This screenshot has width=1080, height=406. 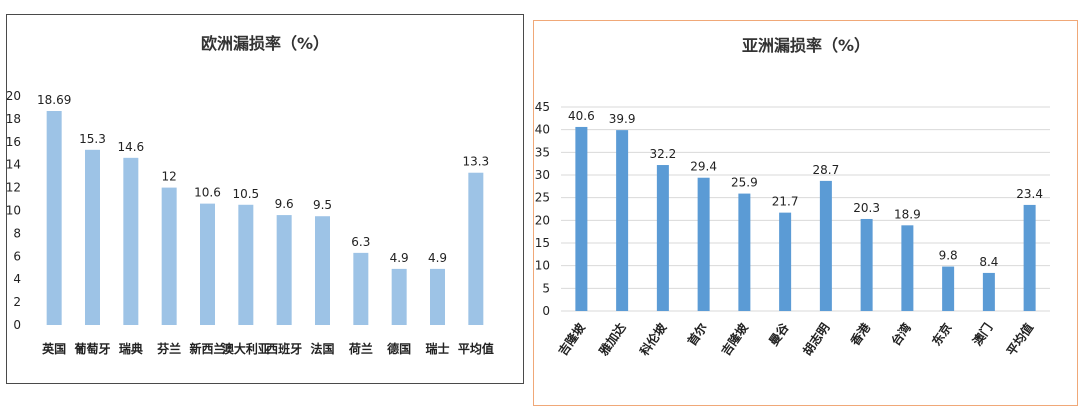 I want to click on category-label: 胡志明, so click(x=815, y=339).